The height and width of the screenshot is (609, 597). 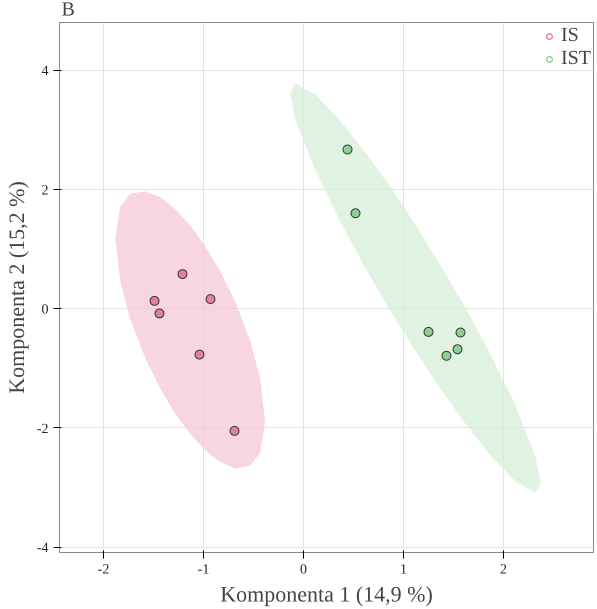 What do you see at coordinates (68, 10) in the screenshot?
I see `text: B` at bounding box center [68, 10].